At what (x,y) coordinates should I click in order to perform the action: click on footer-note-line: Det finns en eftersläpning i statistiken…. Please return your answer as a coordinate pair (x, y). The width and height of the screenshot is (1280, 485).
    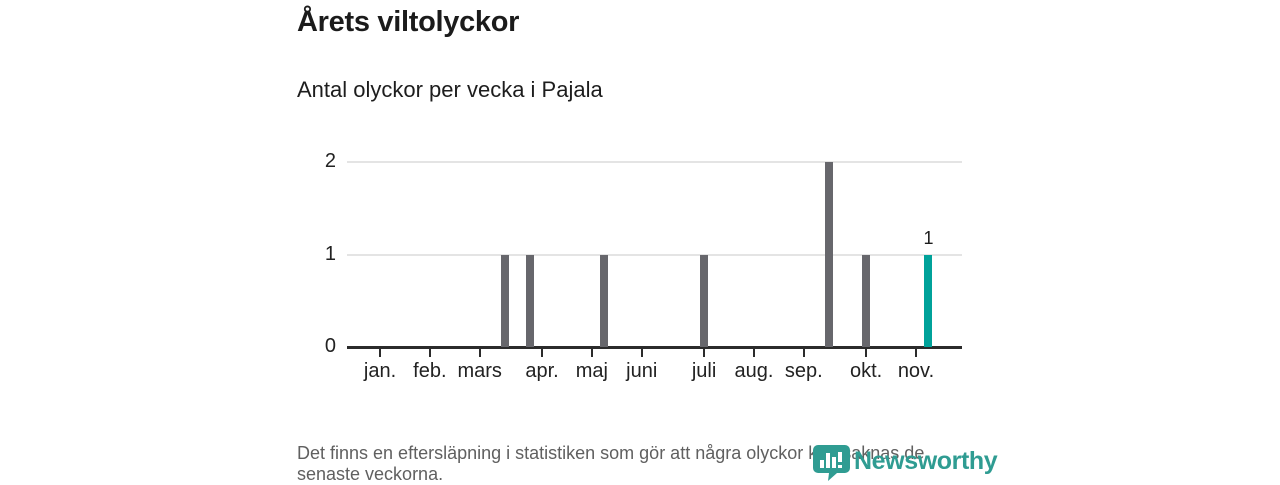
    Looking at the image, I should click on (611, 453).